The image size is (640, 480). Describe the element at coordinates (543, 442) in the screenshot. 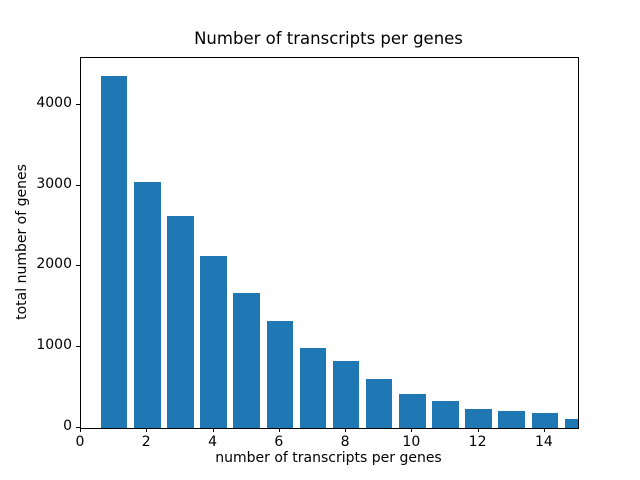

I see `x-tick-label: 14` at that location.